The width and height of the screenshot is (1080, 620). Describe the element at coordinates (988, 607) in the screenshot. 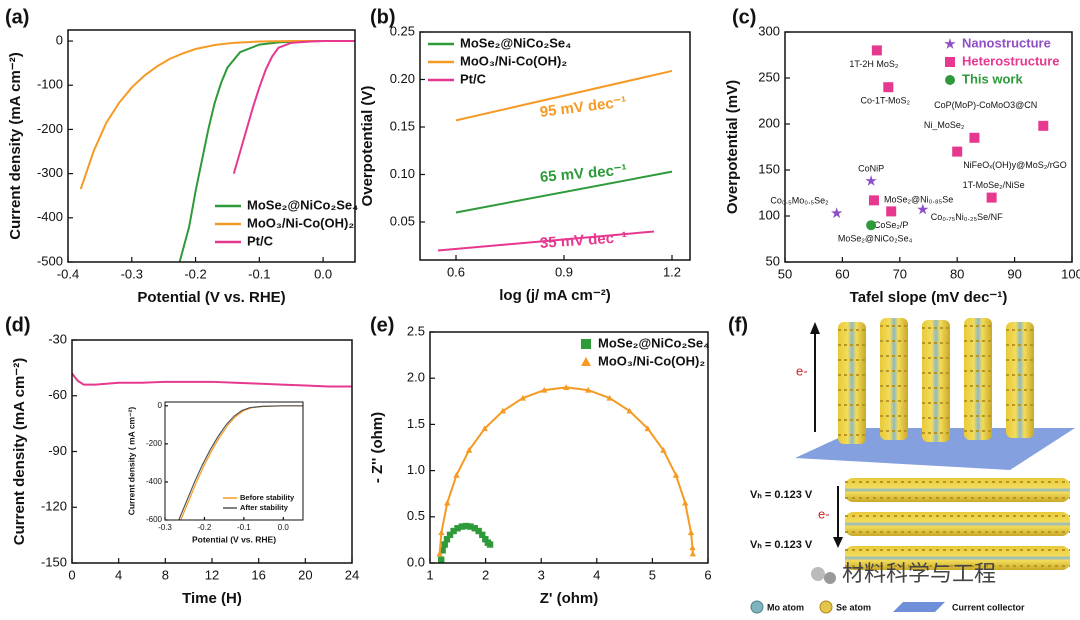

I see `legend-label: Current collector` at that location.